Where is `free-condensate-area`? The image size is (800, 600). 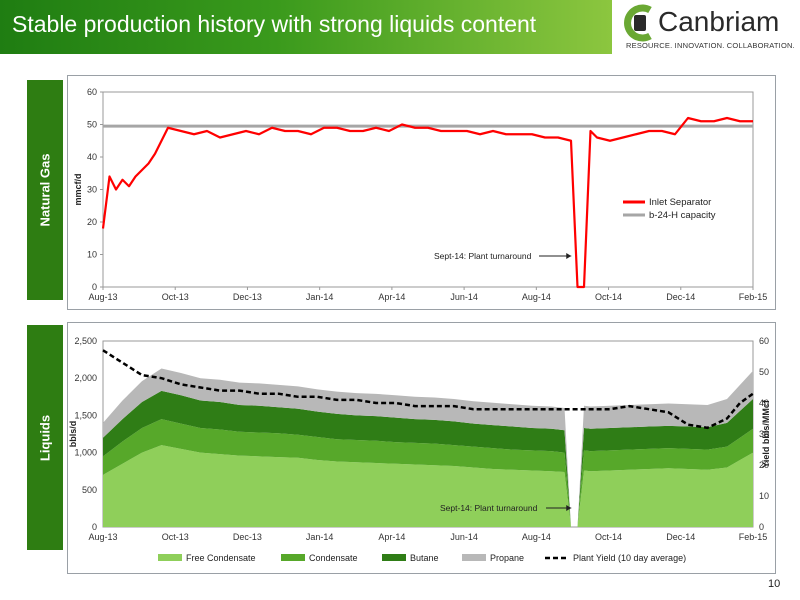 free-condensate-area is located at coordinates (428, 486).